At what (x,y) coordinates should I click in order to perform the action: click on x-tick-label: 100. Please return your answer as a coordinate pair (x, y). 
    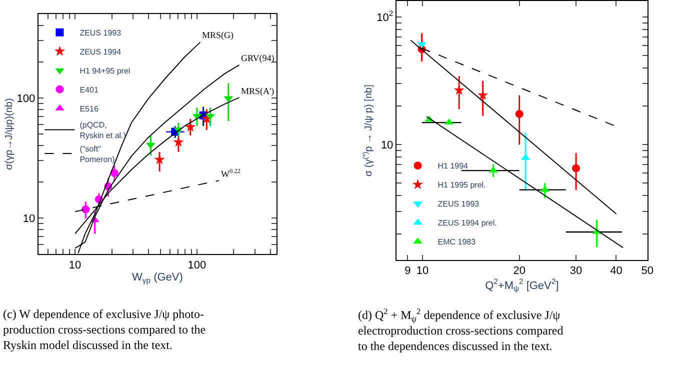
    Looking at the image, I should click on (197, 265).